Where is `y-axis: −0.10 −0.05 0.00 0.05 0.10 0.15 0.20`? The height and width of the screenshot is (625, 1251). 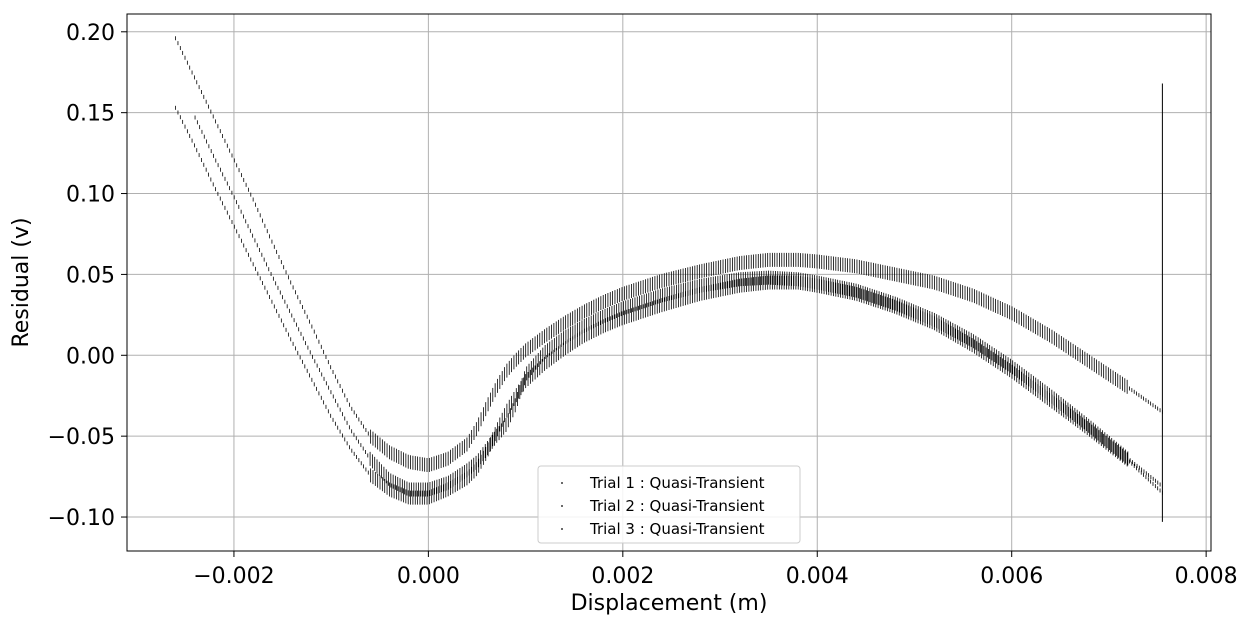 y-axis: −0.10 −0.05 0.00 0.05 0.10 0.15 0.20 is located at coordinates (87, 276).